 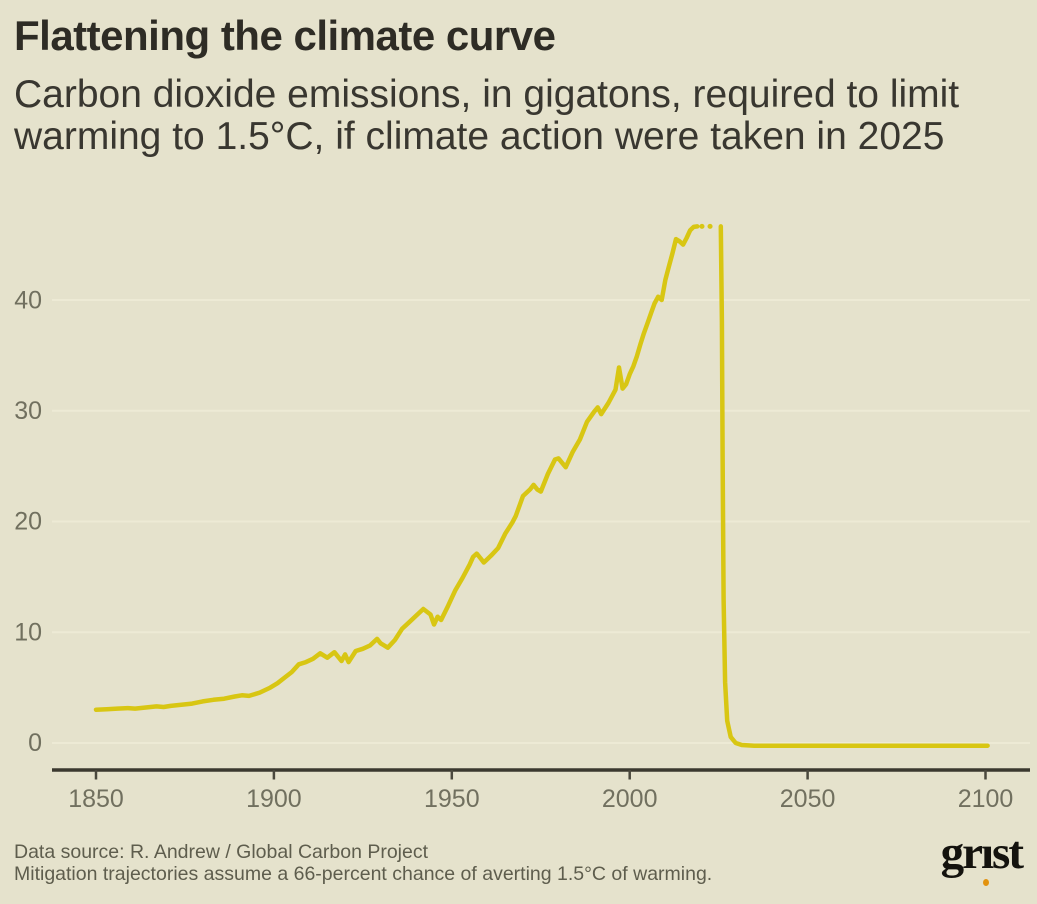 What do you see at coordinates (987, 853) in the screenshot?
I see `logo-dotless-i: ı` at bounding box center [987, 853].